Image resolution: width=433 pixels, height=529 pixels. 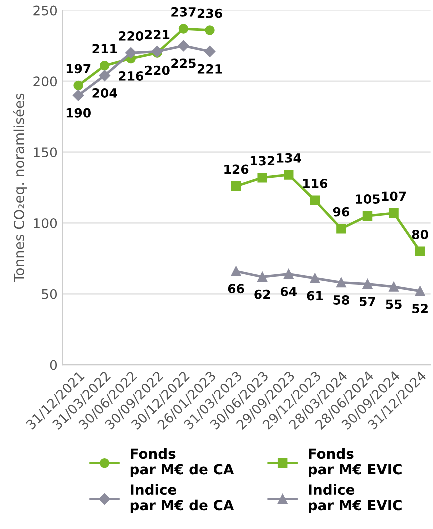 I want to click on y-tick-label: 150, so click(x=46, y=153).